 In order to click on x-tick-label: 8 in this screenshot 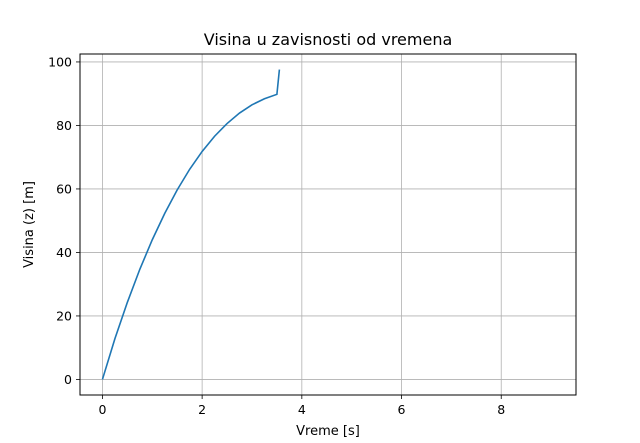, I will do `click(501, 409)`.